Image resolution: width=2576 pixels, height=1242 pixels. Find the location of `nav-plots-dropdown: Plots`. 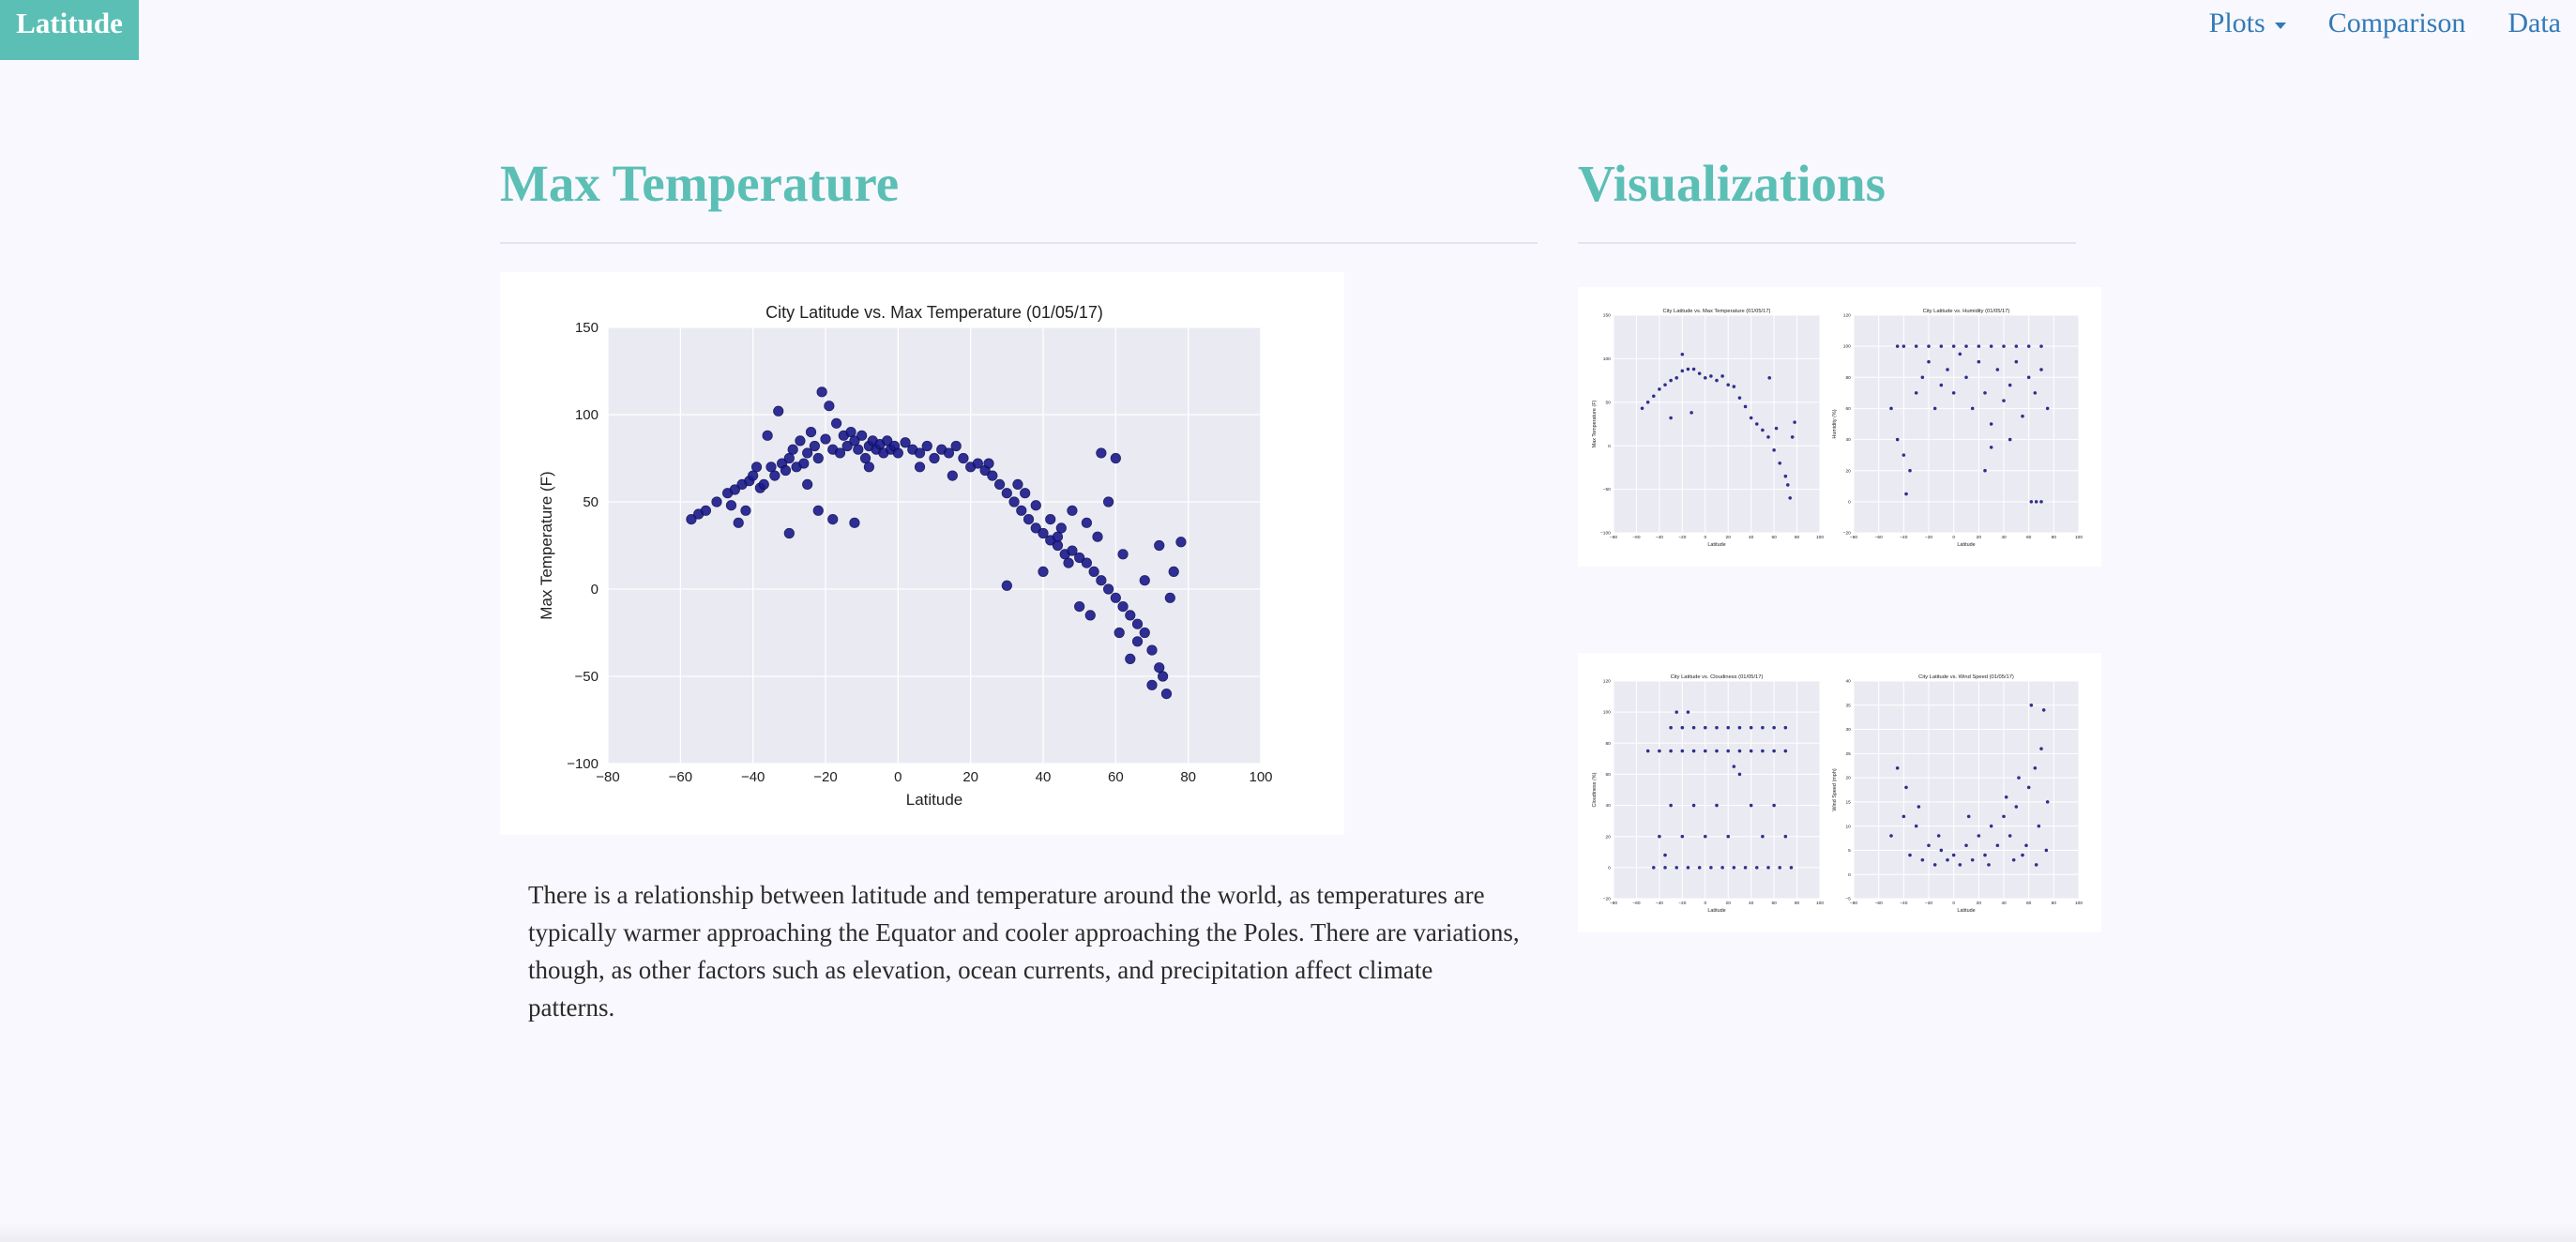

nav-plots-dropdown: Plots is located at coordinates (2247, 23).